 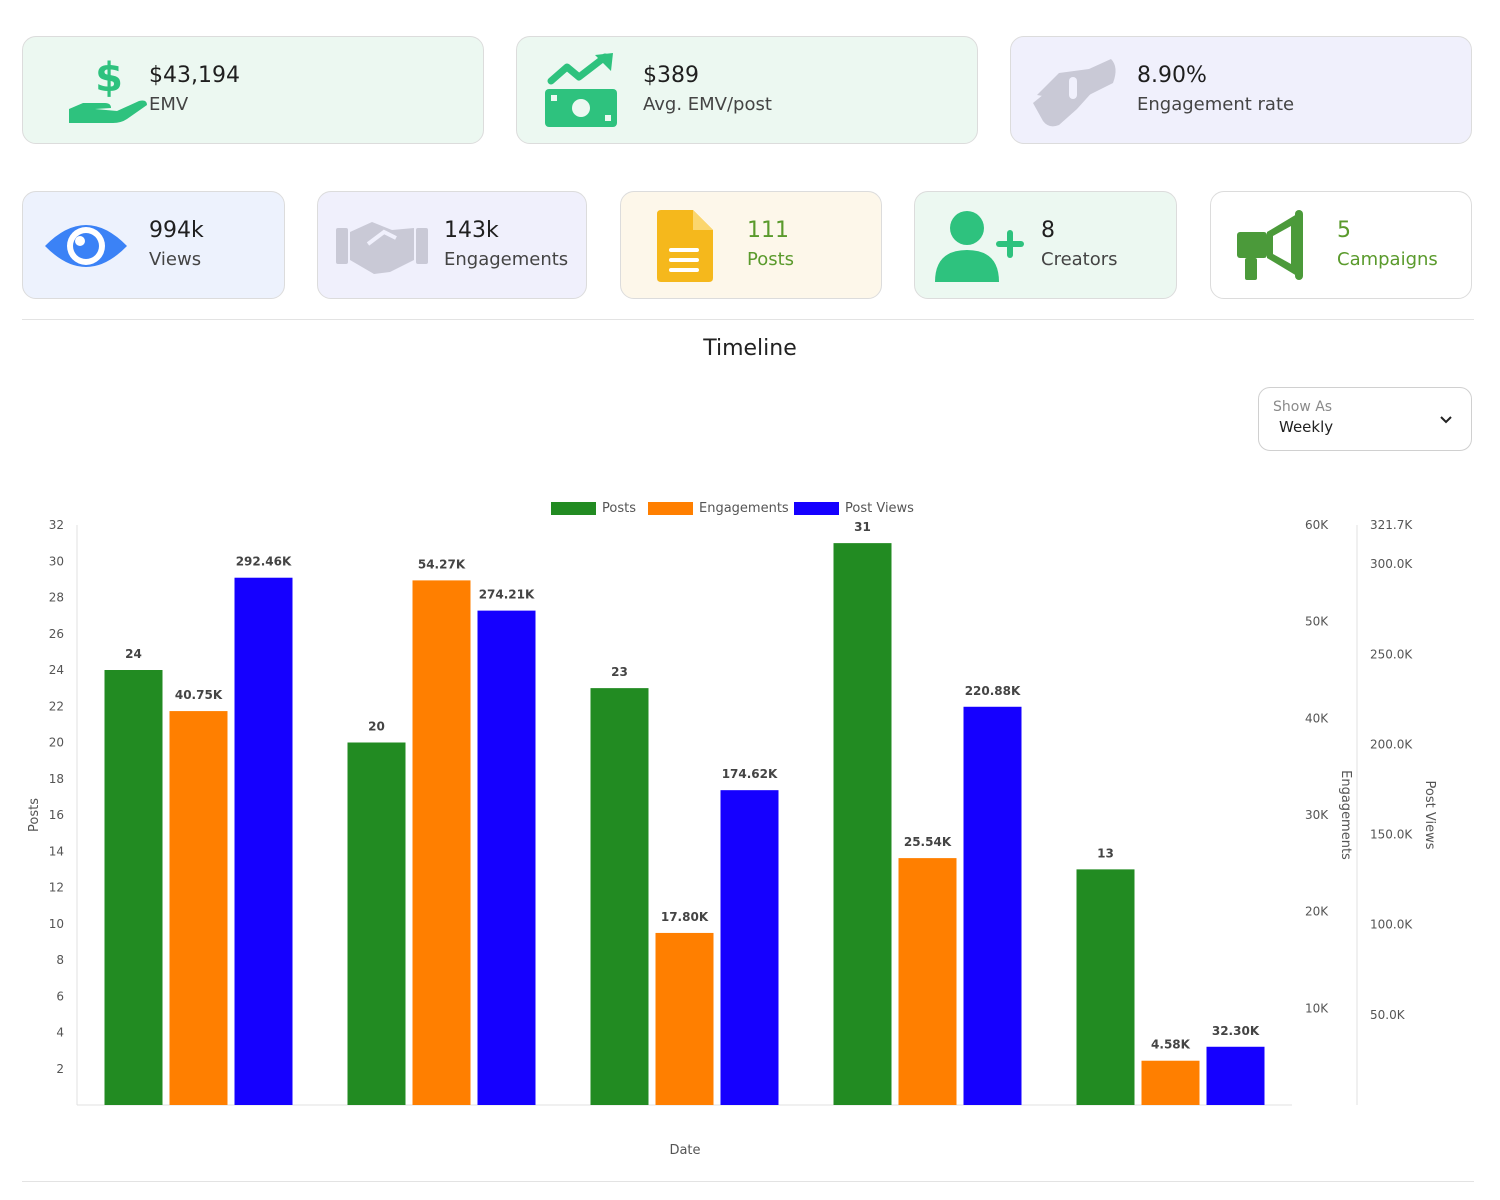 What do you see at coordinates (862, 527) in the screenshot?
I see `data-label: 31` at bounding box center [862, 527].